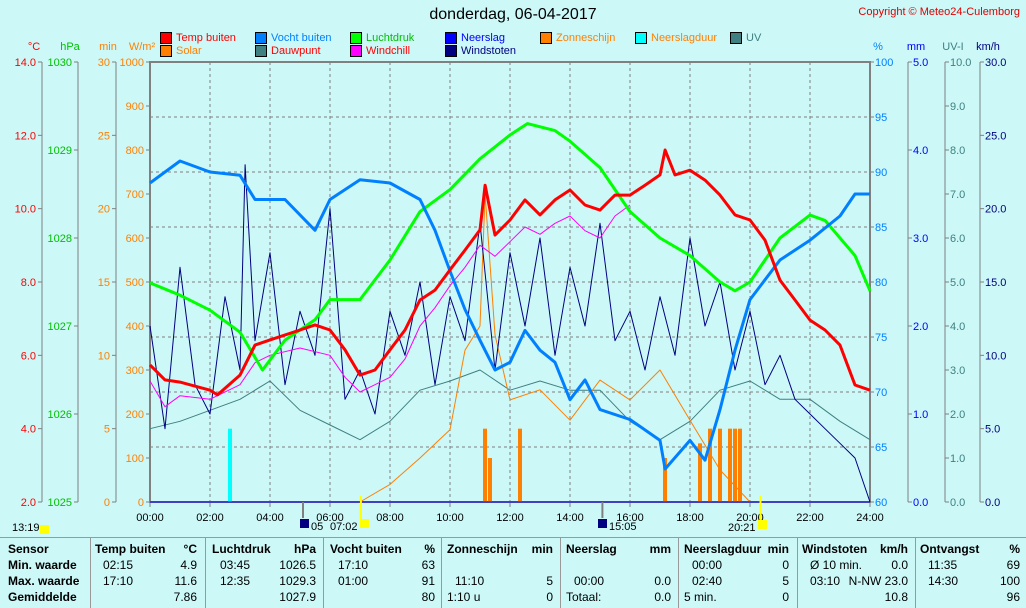 The height and width of the screenshot is (608, 1026). What do you see at coordinates (428, 581) in the screenshot?
I see `table-cell-value: 91` at bounding box center [428, 581].